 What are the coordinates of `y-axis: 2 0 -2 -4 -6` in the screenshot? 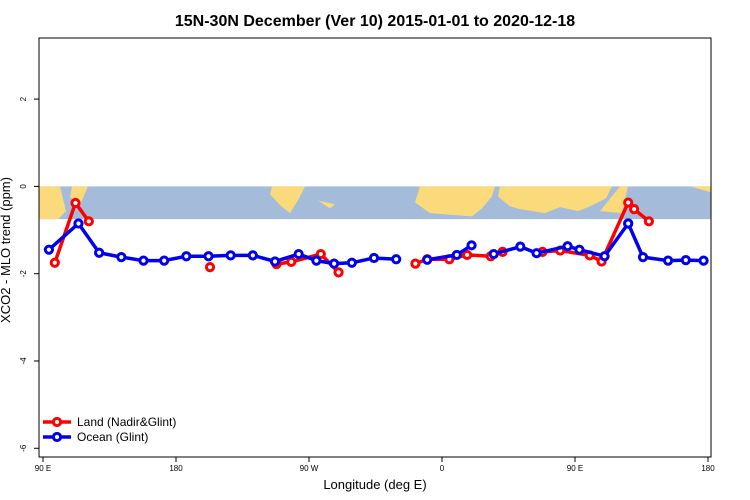 It's located at (29, 274).